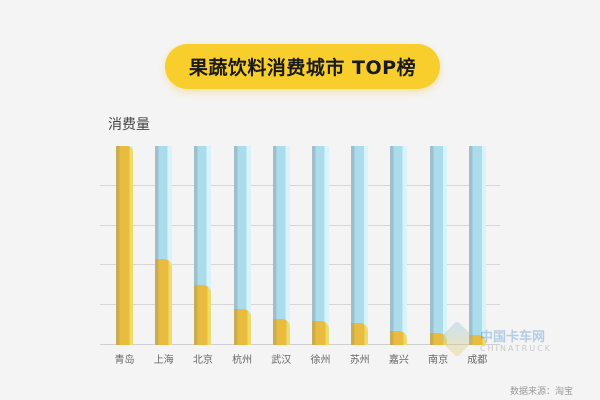 The width and height of the screenshot is (600, 400). Describe the element at coordinates (202, 360) in the screenshot. I see `x-tick-label: 北京` at that location.